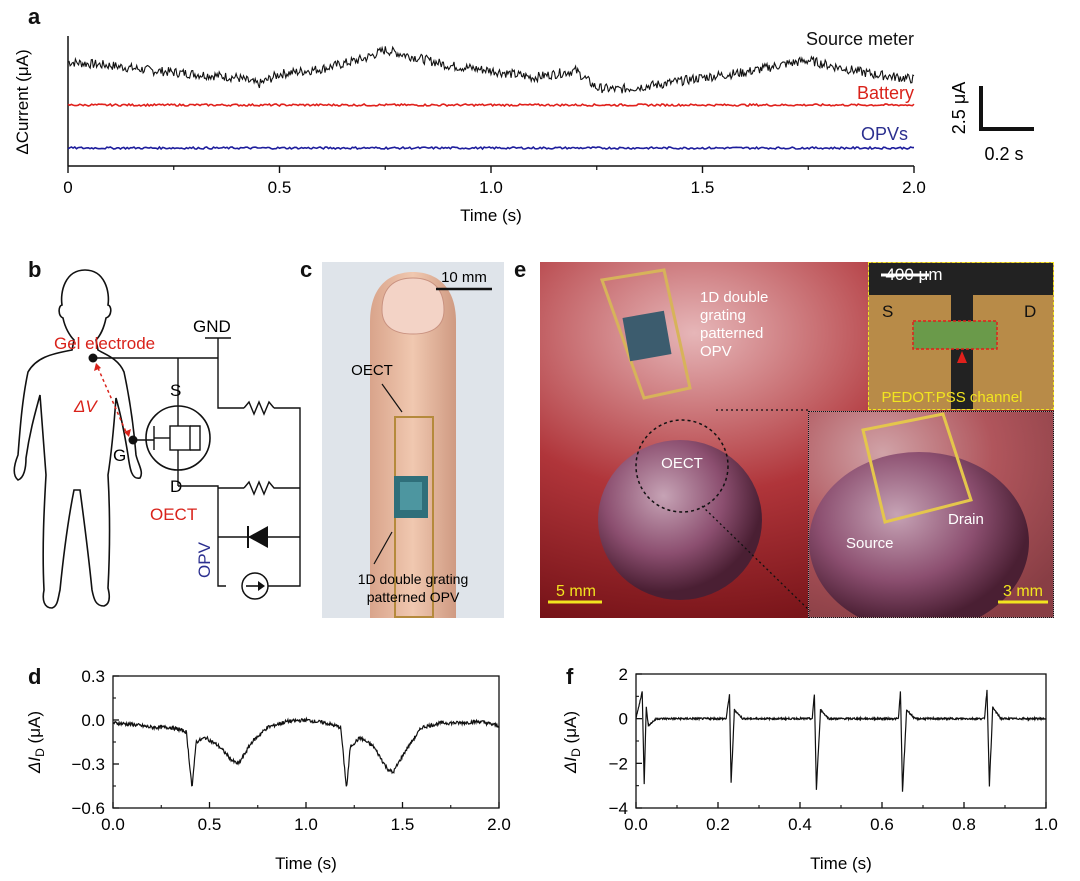 The height and width of the screenshot is (881, 1080). I want to click on series-d, so click(306, 751).